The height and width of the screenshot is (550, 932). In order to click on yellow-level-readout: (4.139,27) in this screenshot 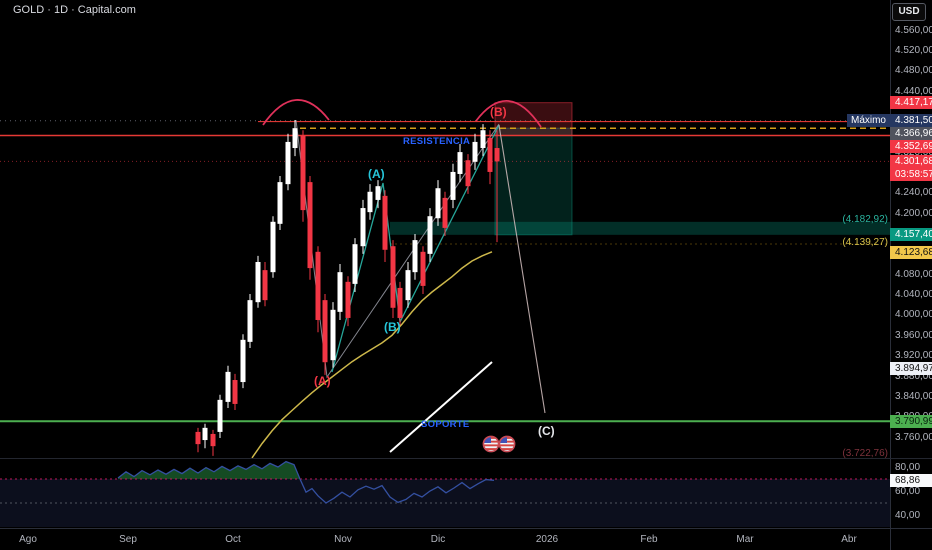, I will do `click(865, 242)`.